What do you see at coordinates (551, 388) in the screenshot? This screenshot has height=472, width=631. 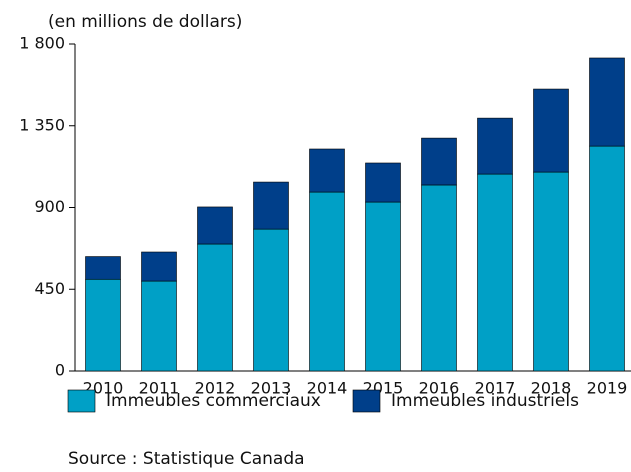 I see `x-tick-label: 2018` at bounding box center [551, 388].